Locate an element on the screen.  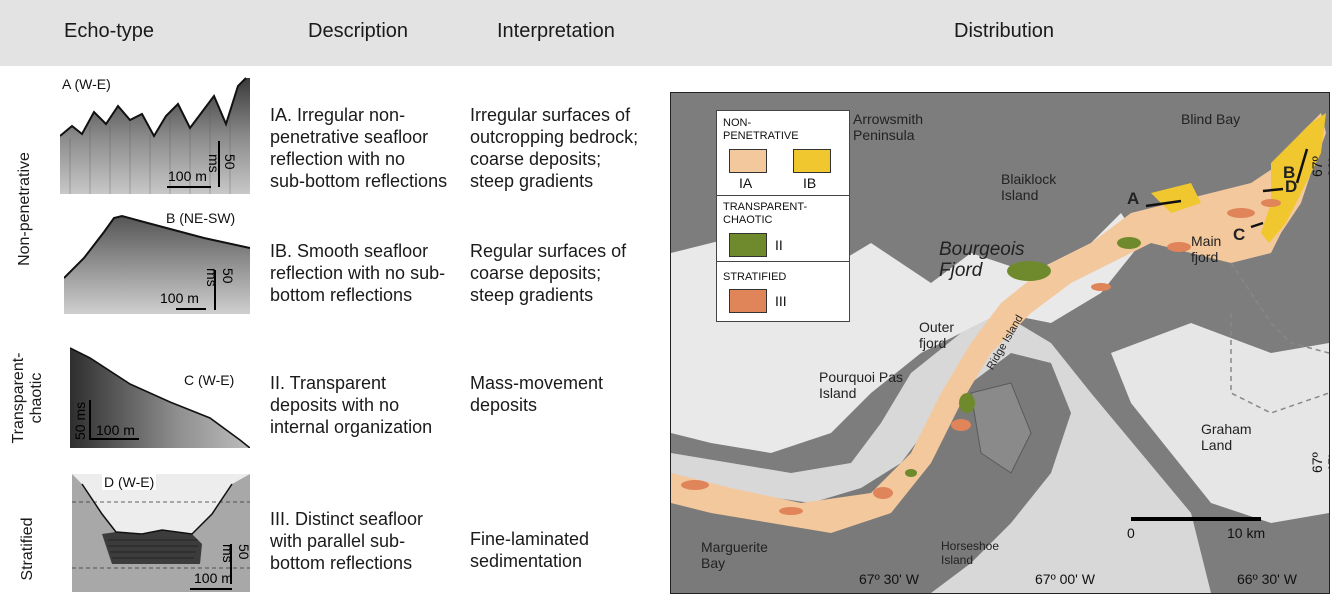
echogram-b-hscale-label: 100 m is located at coordinates (179, 298).